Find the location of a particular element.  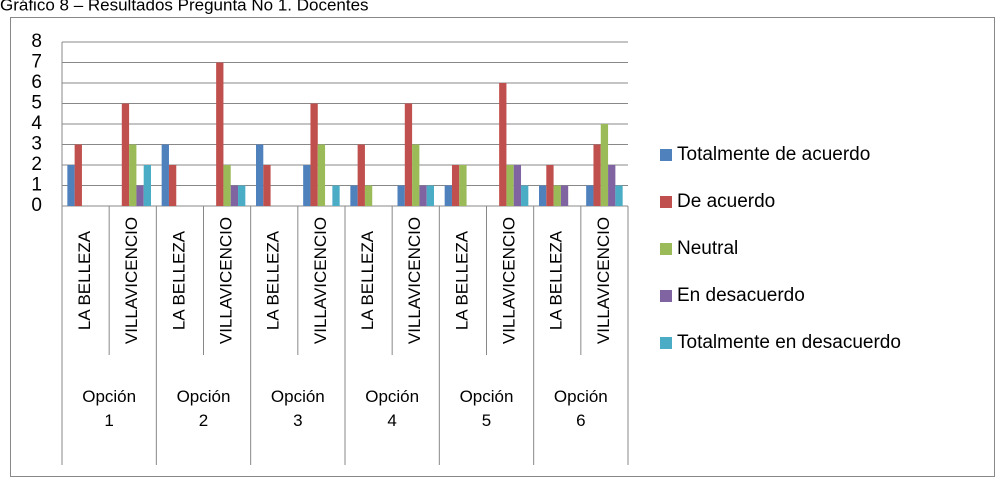

legend-label: Totalmente de acuerdo is located at coordinates (773, 154).